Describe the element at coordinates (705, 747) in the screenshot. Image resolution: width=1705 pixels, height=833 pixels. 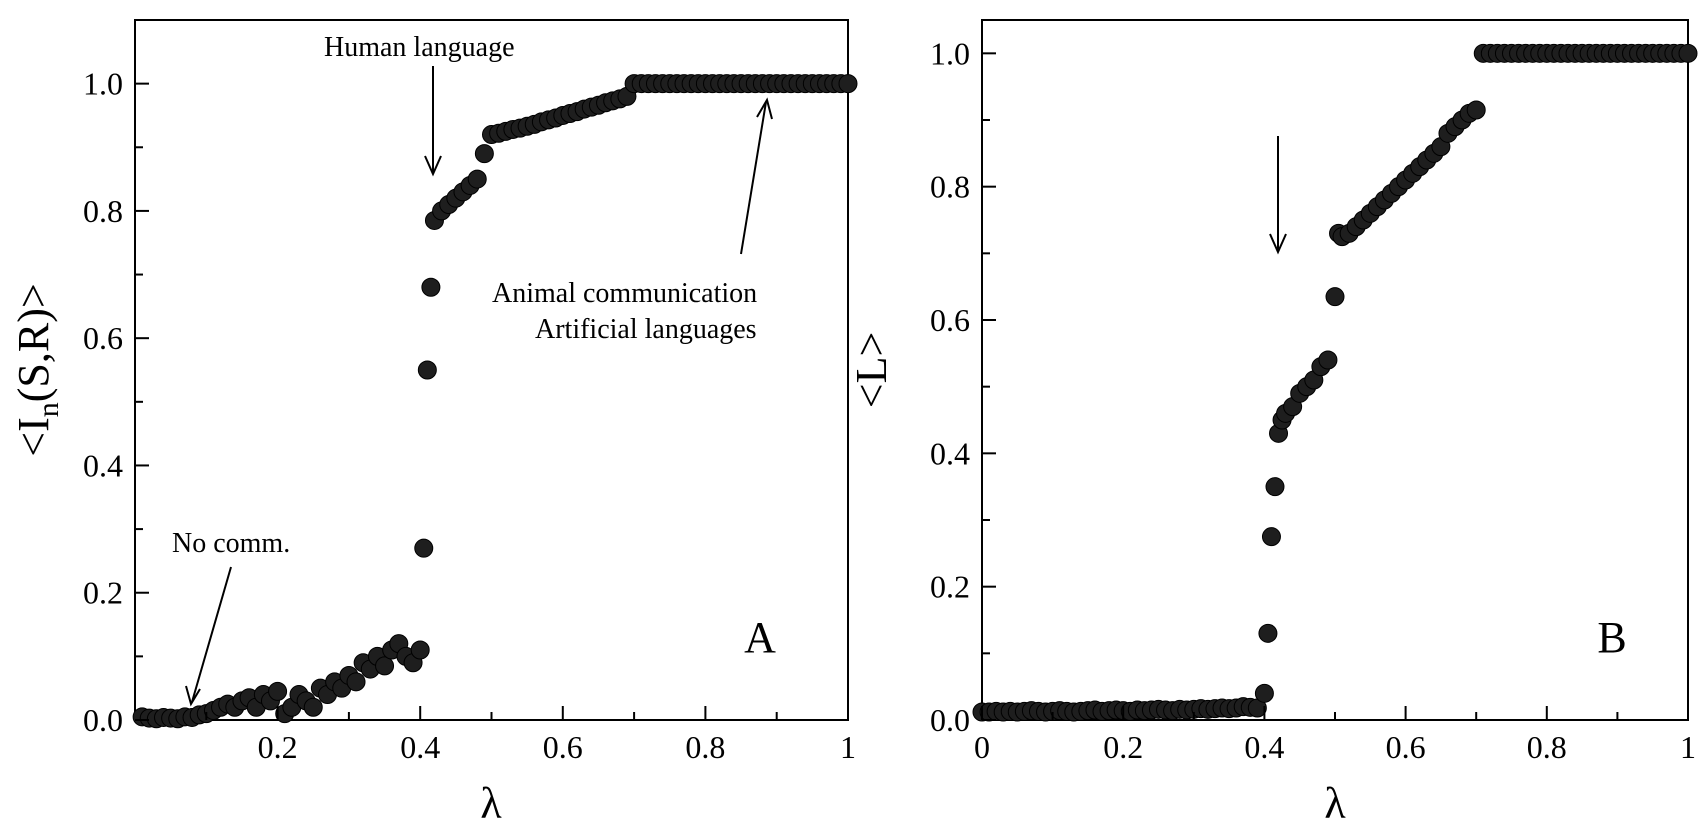
I see `panel-a-x-tick-label: 0.8` at that location.